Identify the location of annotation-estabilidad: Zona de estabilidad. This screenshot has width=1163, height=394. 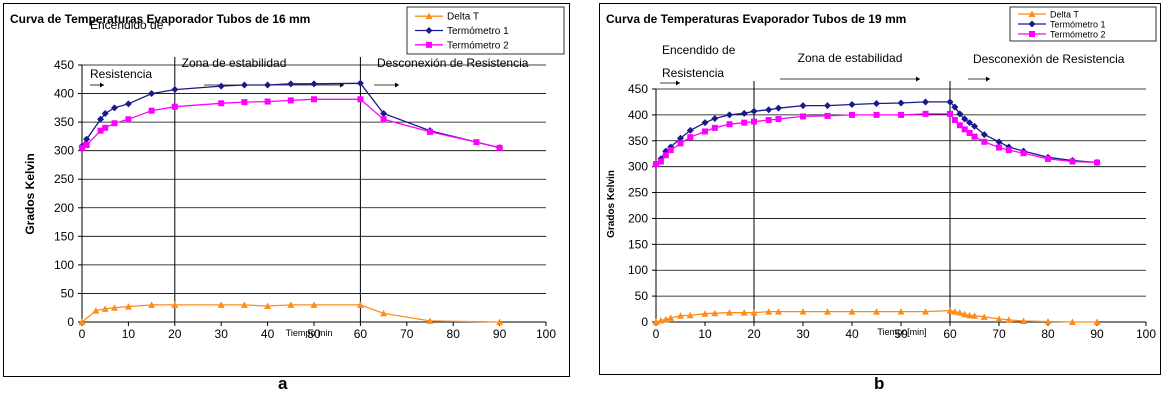
(234, 63).